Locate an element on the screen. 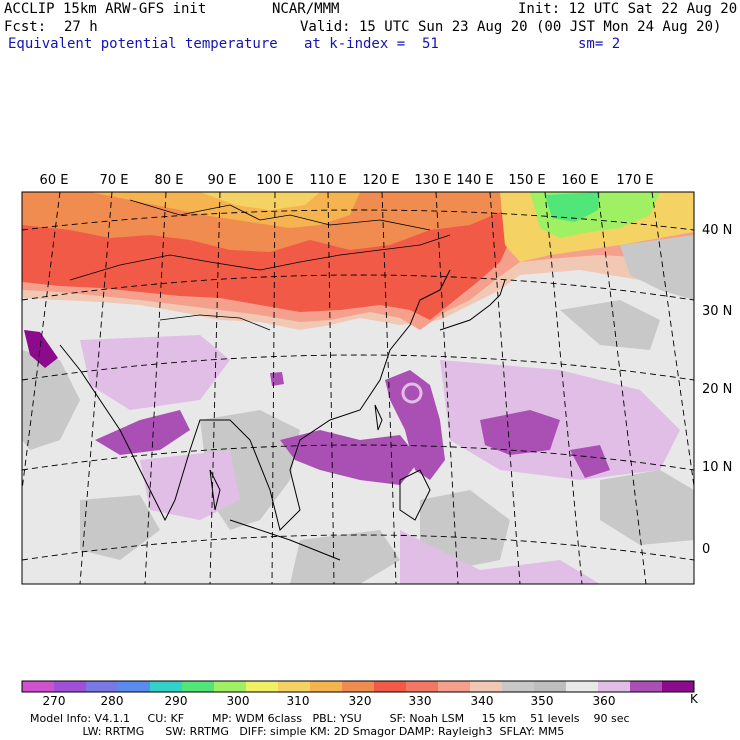 This screenshot has width=740, height=740. region-ne-gray is located at coordinates (657, 267).